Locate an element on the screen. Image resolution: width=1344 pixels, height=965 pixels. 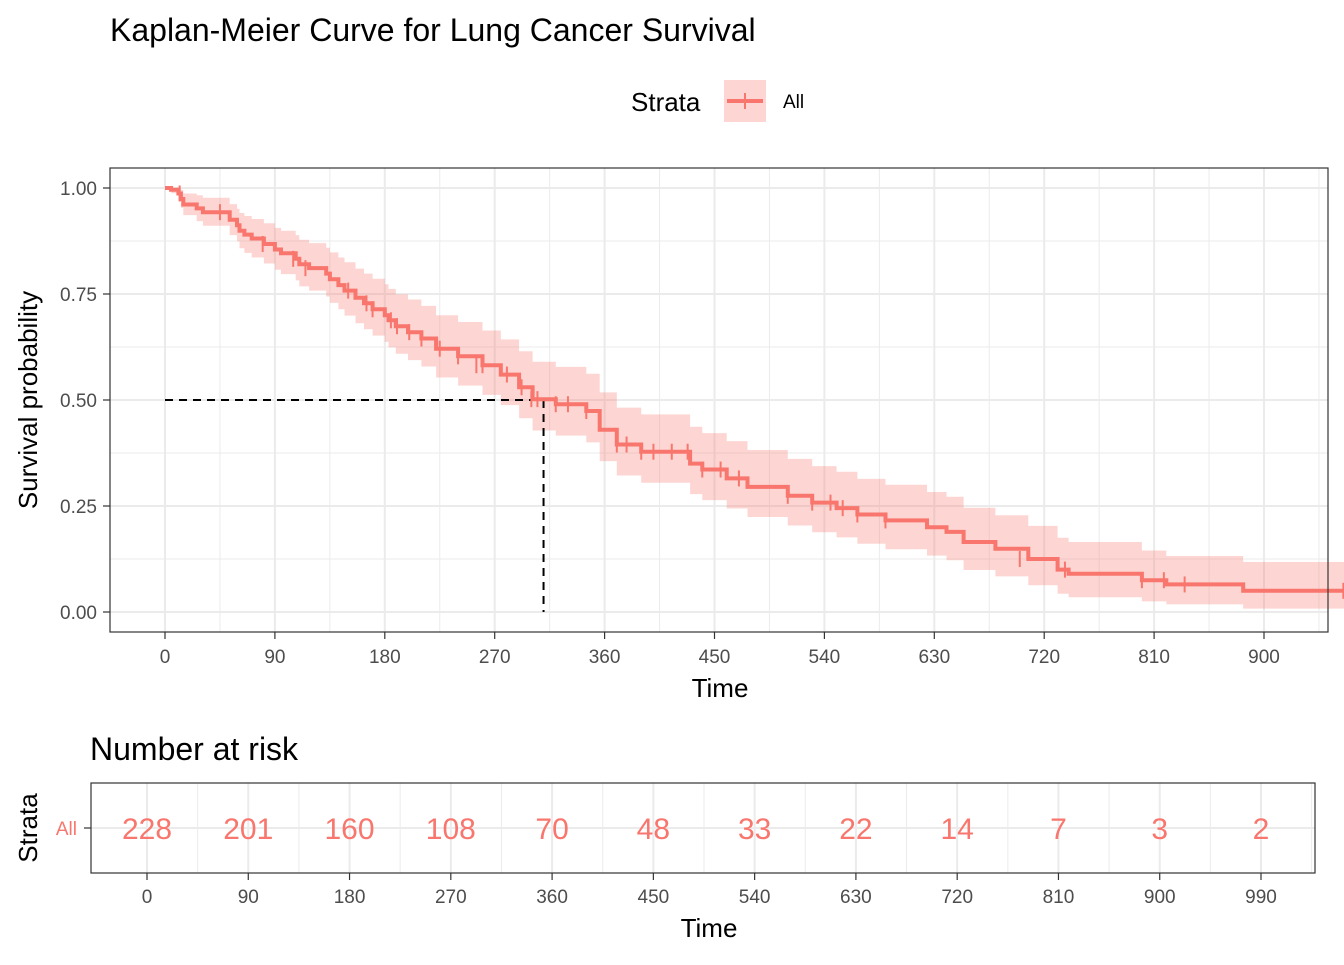
risk-table-x-axis: 0 90 180 270 360 450 540 630 720 810 900 990 is located at coordinates (709, 890).